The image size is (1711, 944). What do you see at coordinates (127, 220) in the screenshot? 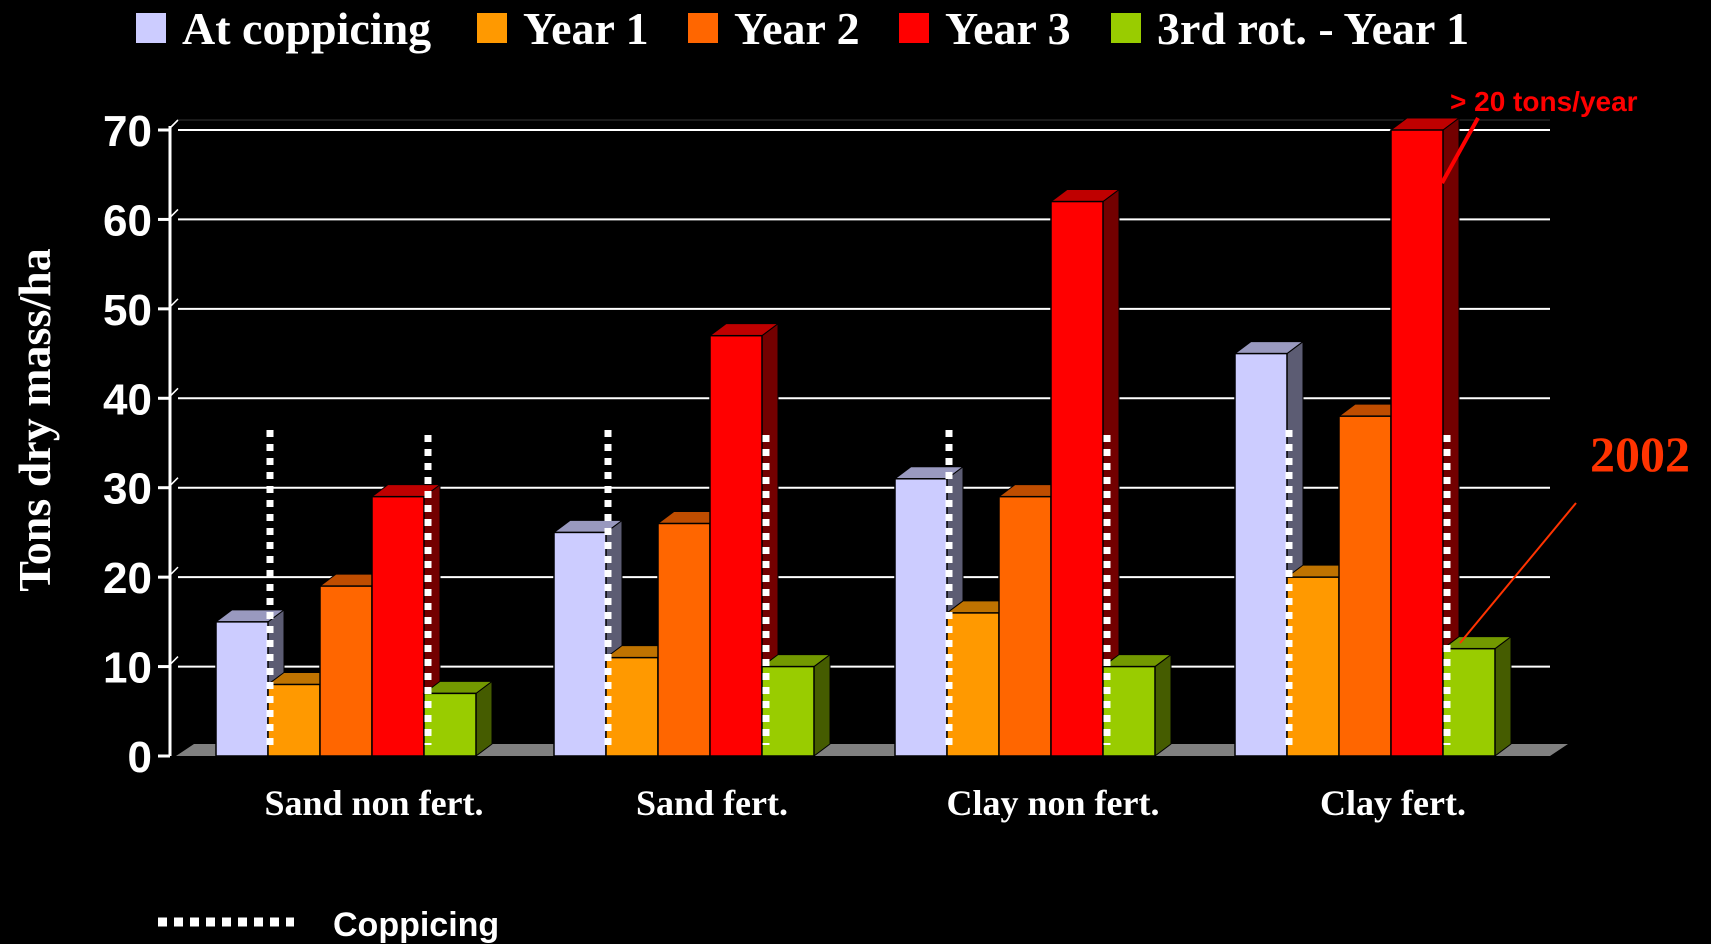
I see `y-tick-label: 60` at bounding box center [127, 220].